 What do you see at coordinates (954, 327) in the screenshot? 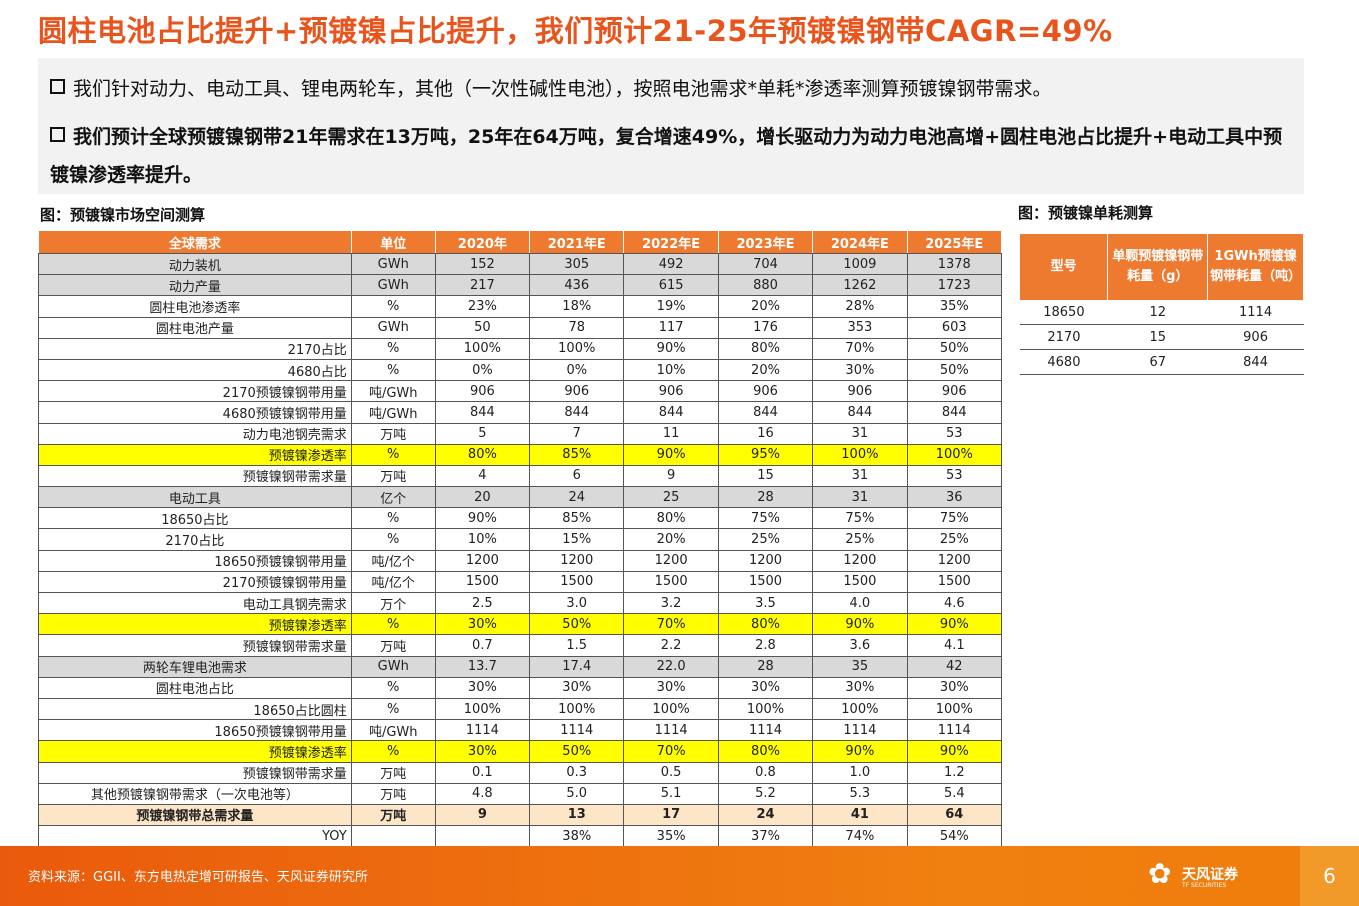
I see `table-cell: 603` at bounding box center [954, 327].